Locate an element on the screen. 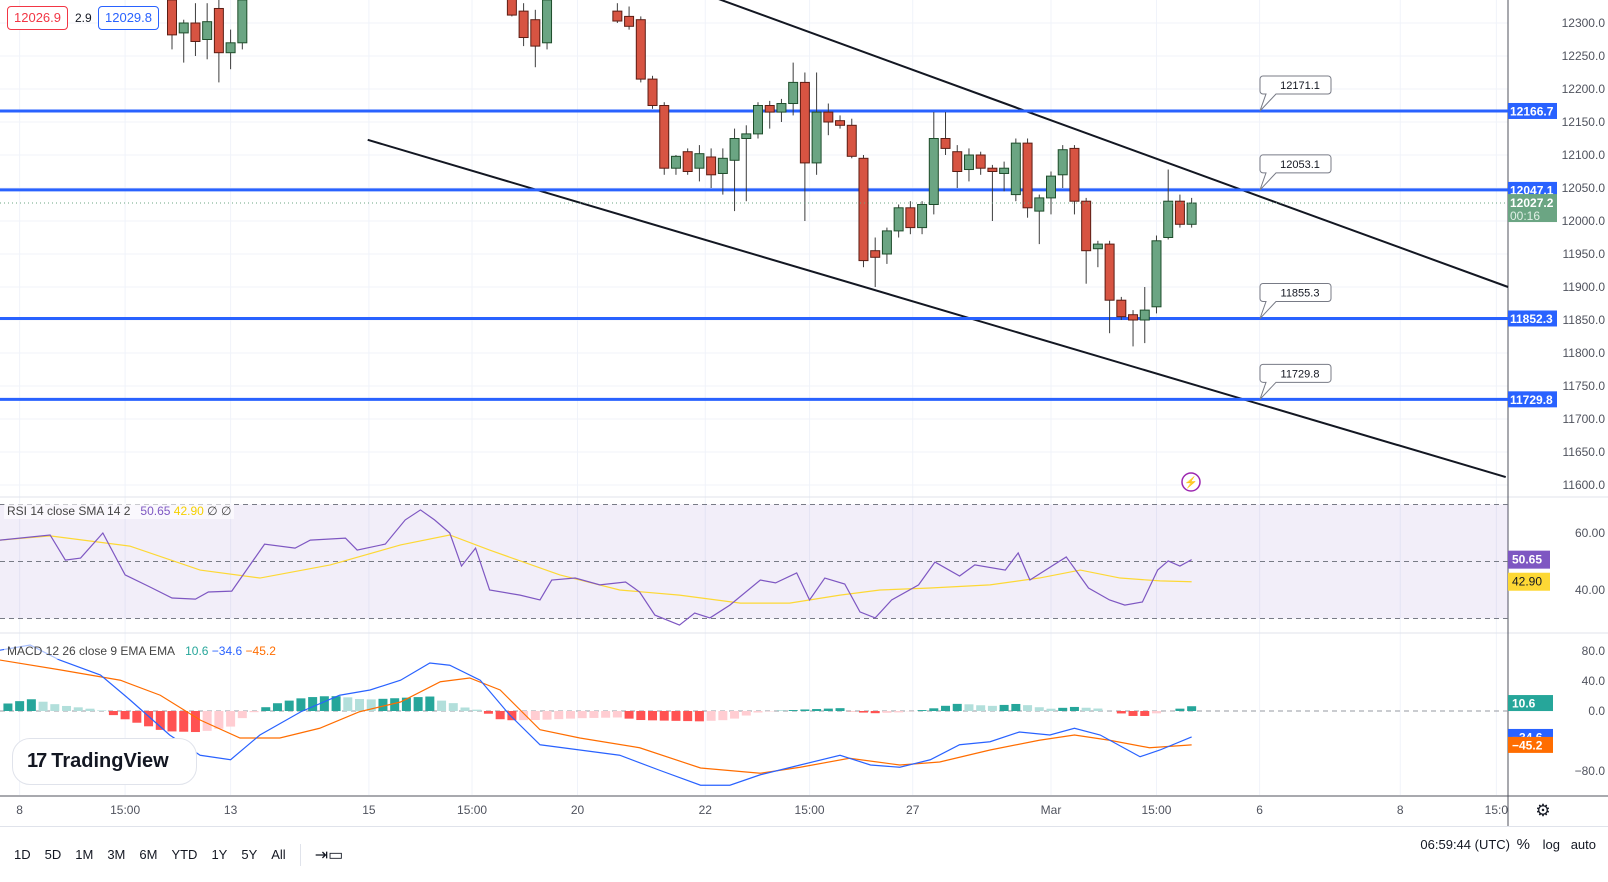 Image resolution: width=1608 pixels, height=882 pixels. range-all: All is located at coordinates (278, 854).